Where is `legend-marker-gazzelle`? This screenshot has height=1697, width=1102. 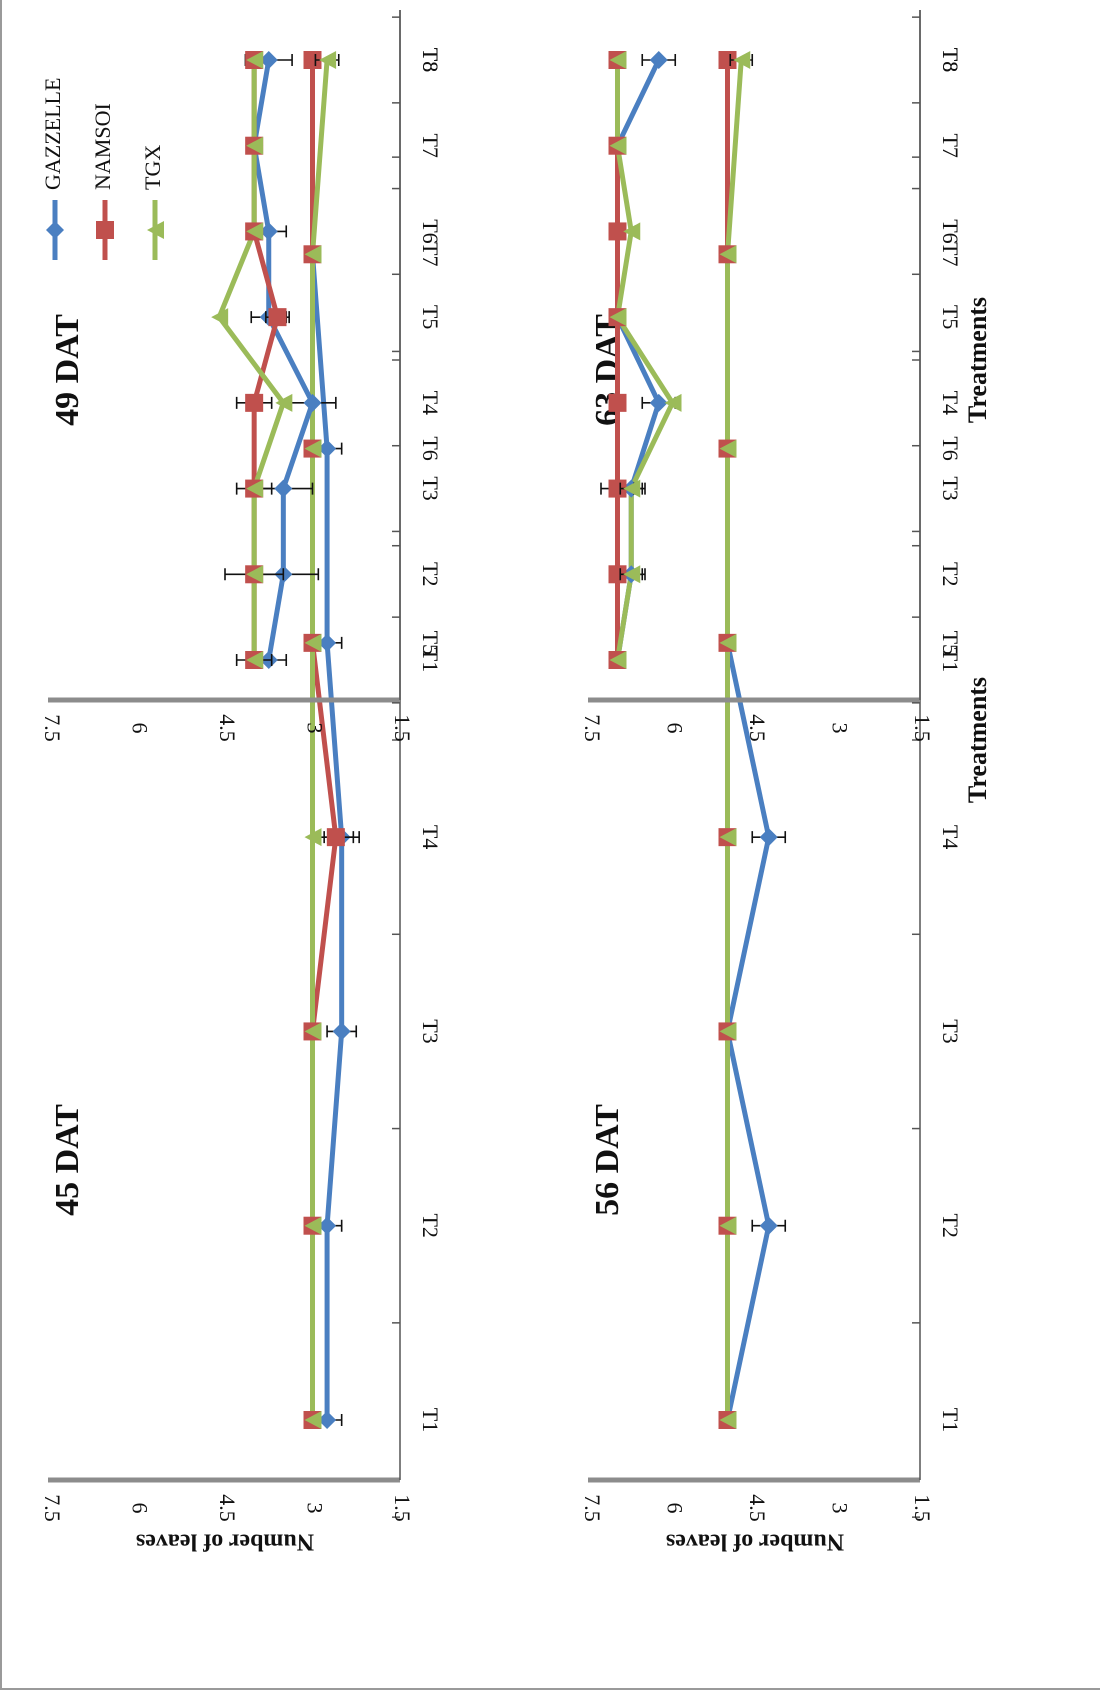
legend-marker-gazzelle is located at coordinates (55, 230).